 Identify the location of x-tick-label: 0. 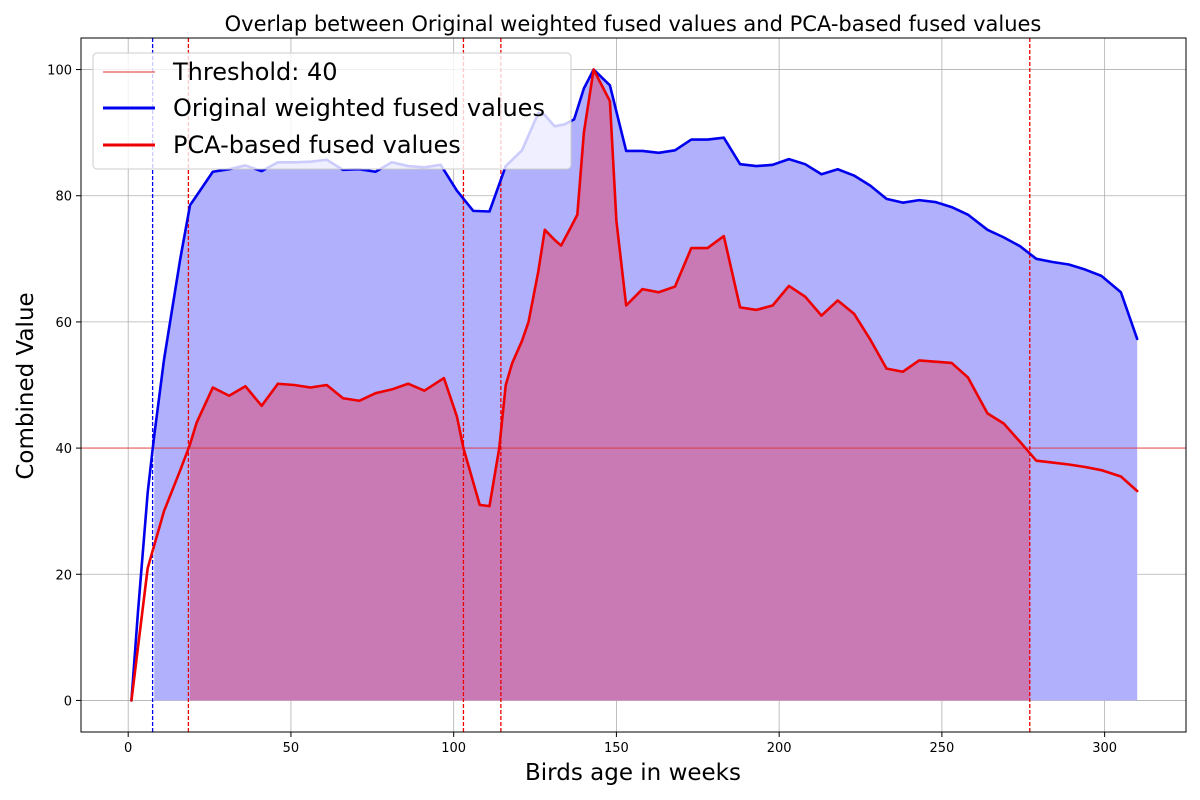
(128, 748).